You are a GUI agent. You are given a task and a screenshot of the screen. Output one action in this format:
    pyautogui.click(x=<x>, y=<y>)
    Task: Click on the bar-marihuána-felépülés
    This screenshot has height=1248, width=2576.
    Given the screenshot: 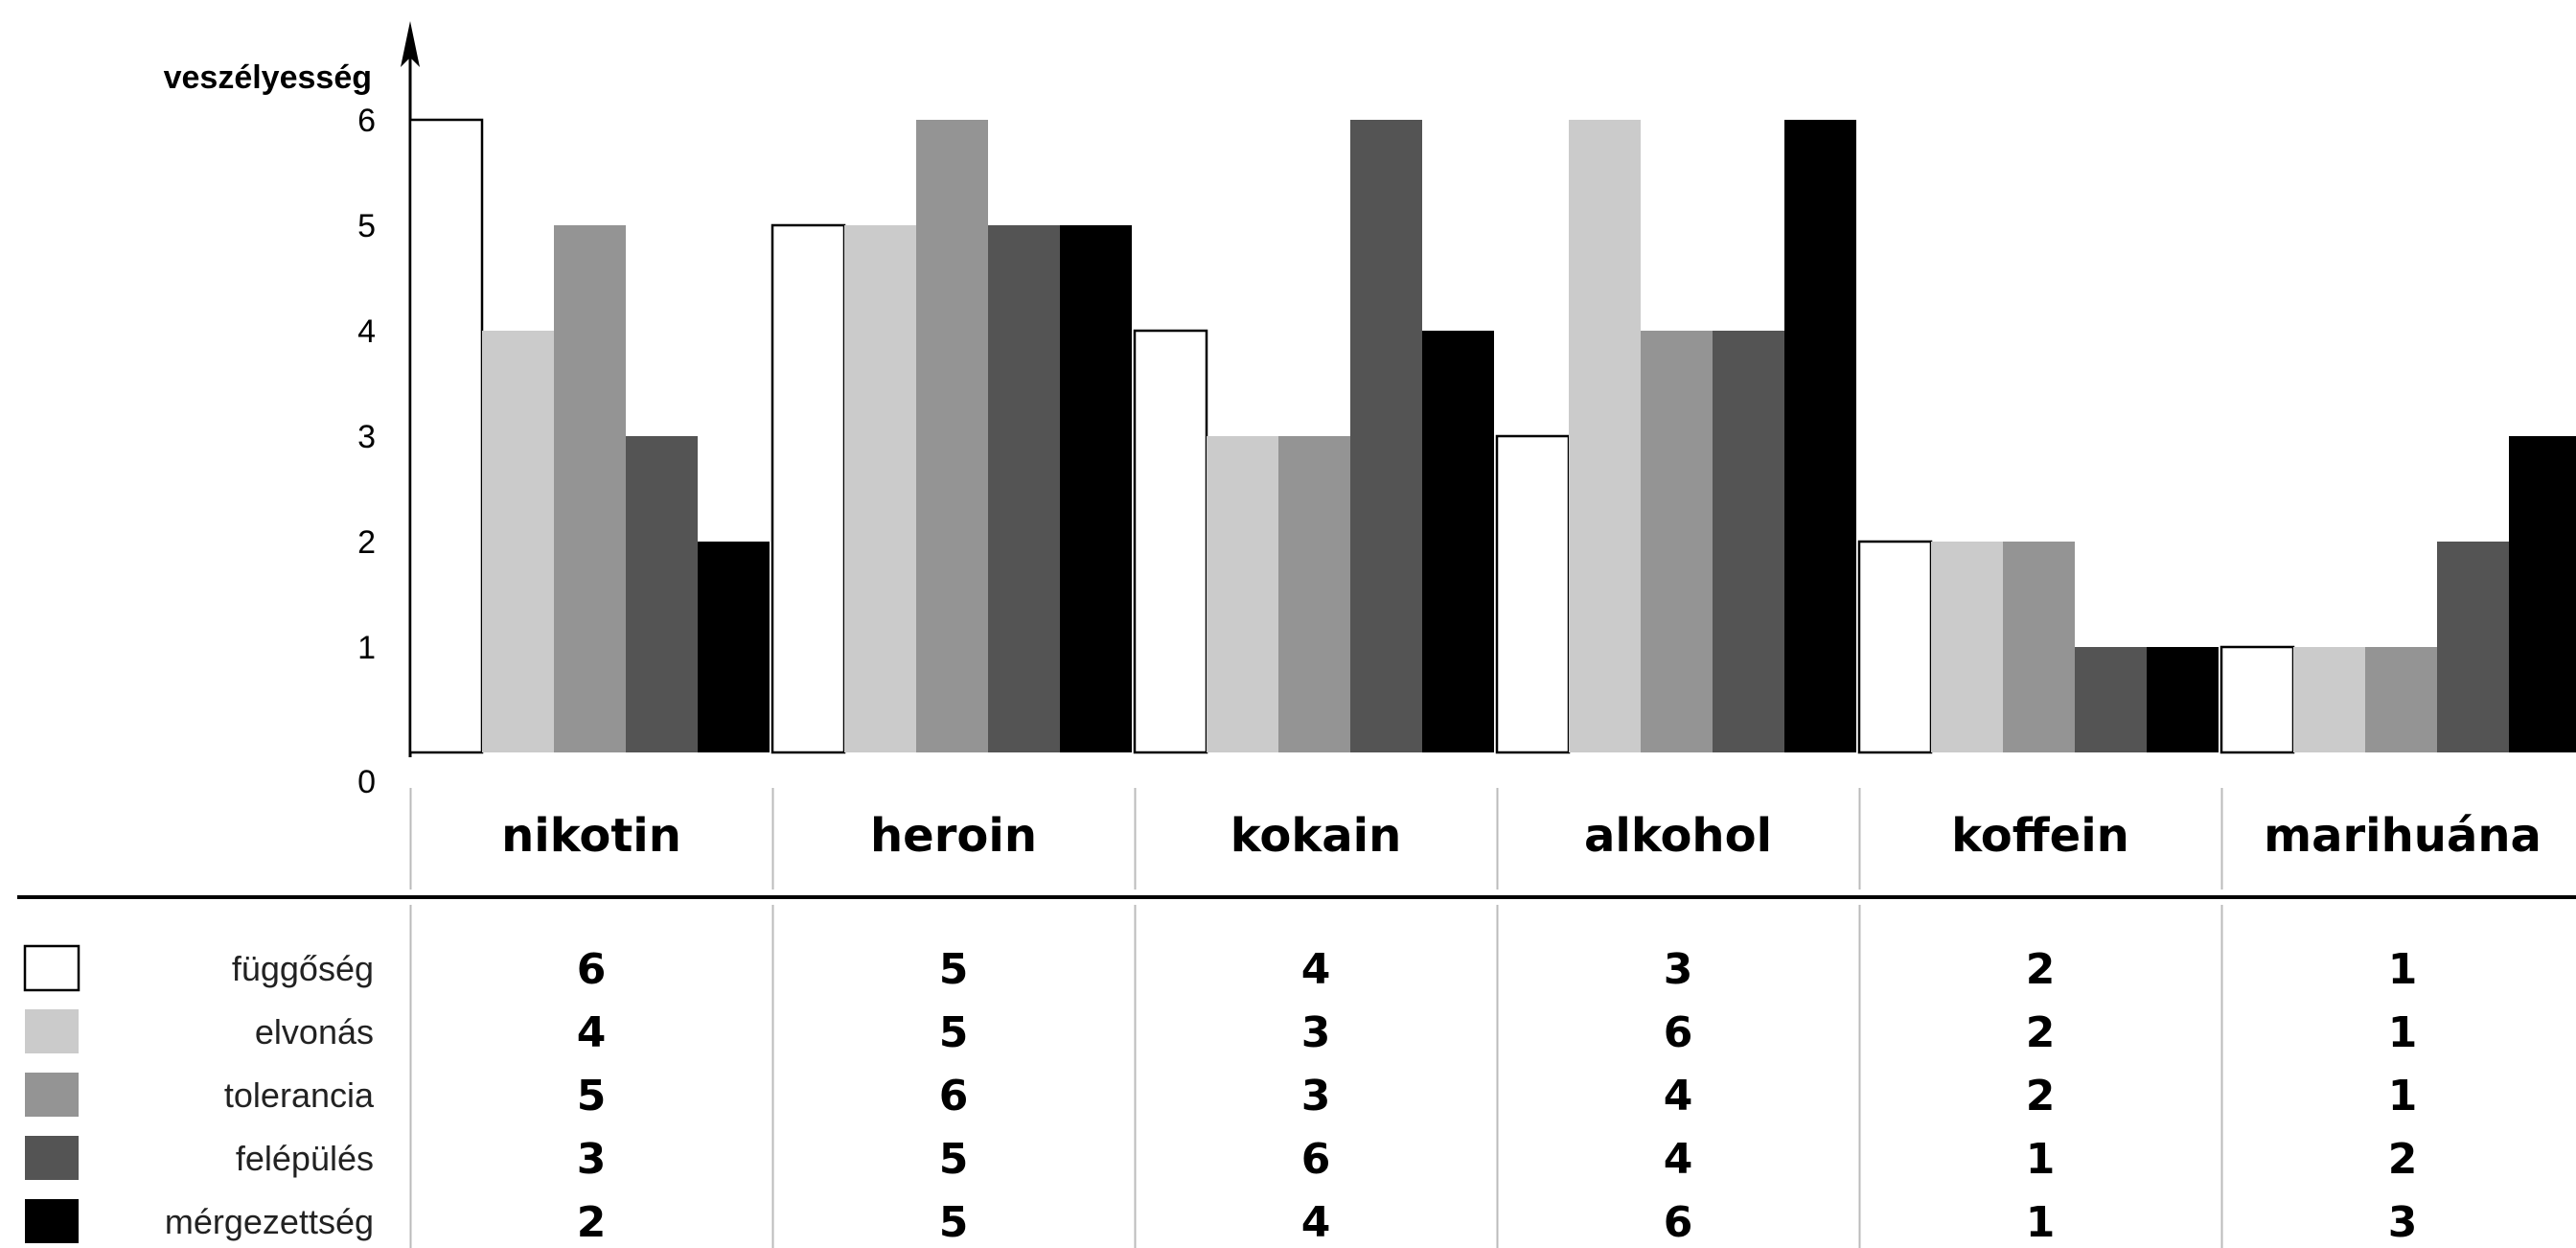 What is the action you would take?
    pyautogui.click(x=2473, y=647)
    